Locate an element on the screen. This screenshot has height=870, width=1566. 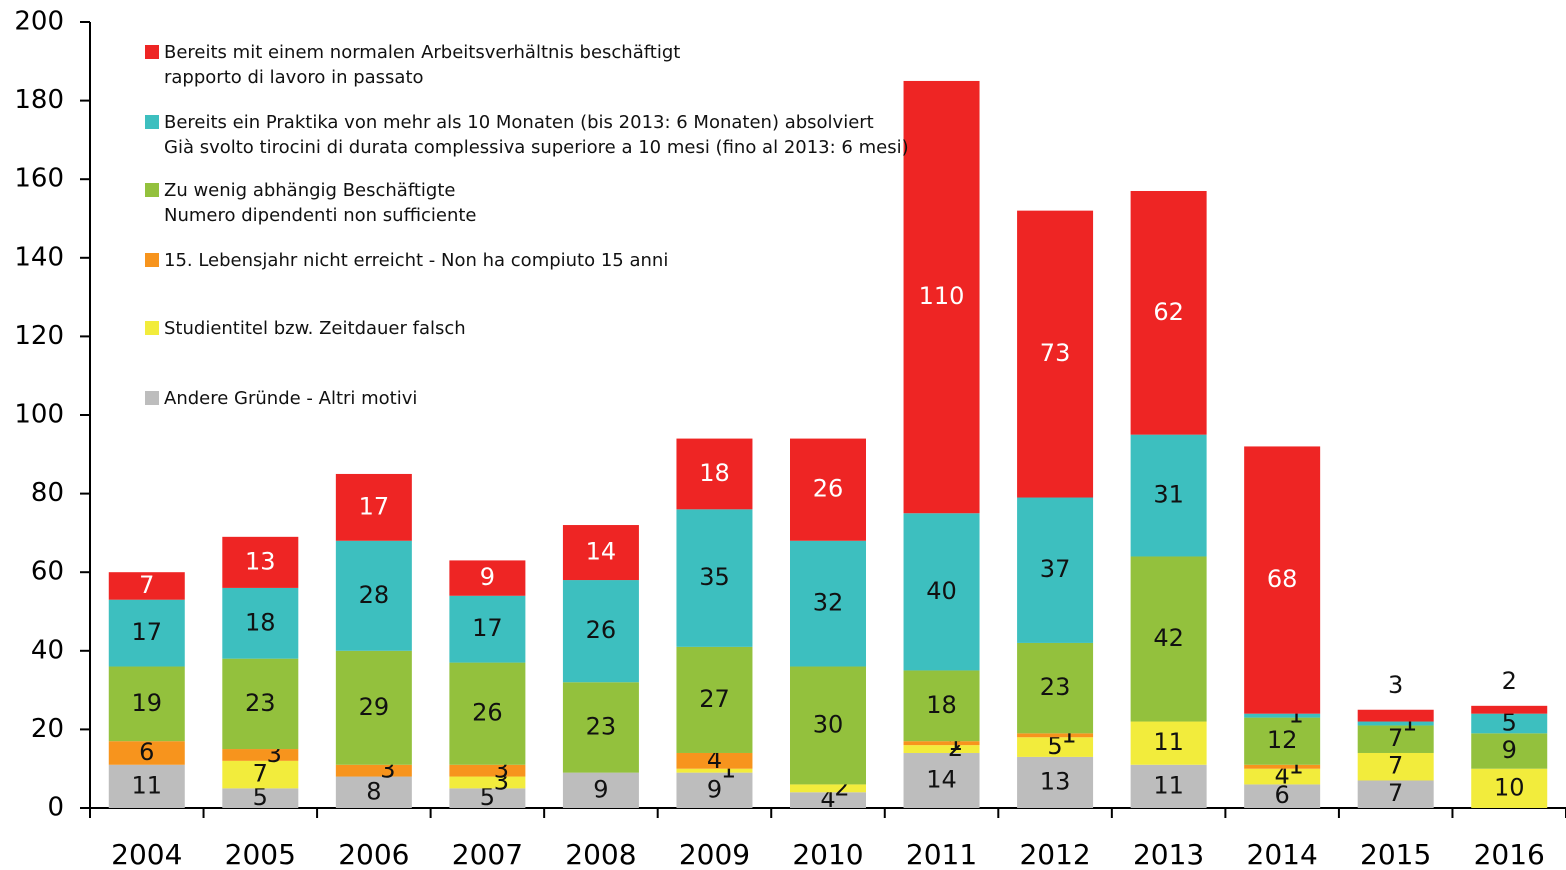
data-label: 3 is located at coordinates (1395, 685).